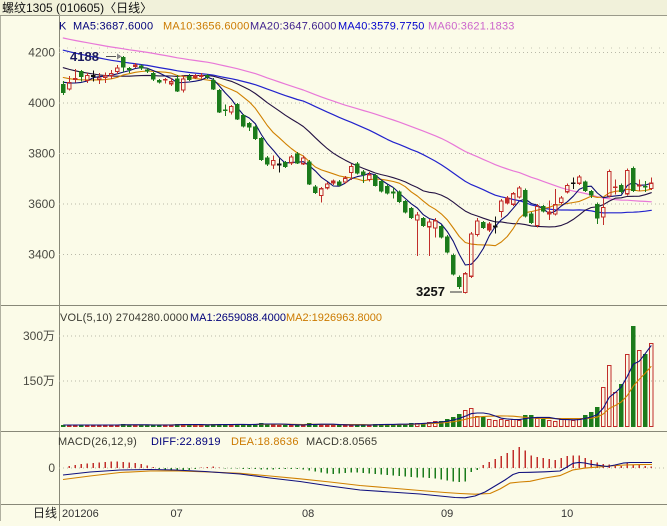 This screenshot has width=667, height=526. I want to click on svg-text: MA20:3647.6000, so click(293, 27).